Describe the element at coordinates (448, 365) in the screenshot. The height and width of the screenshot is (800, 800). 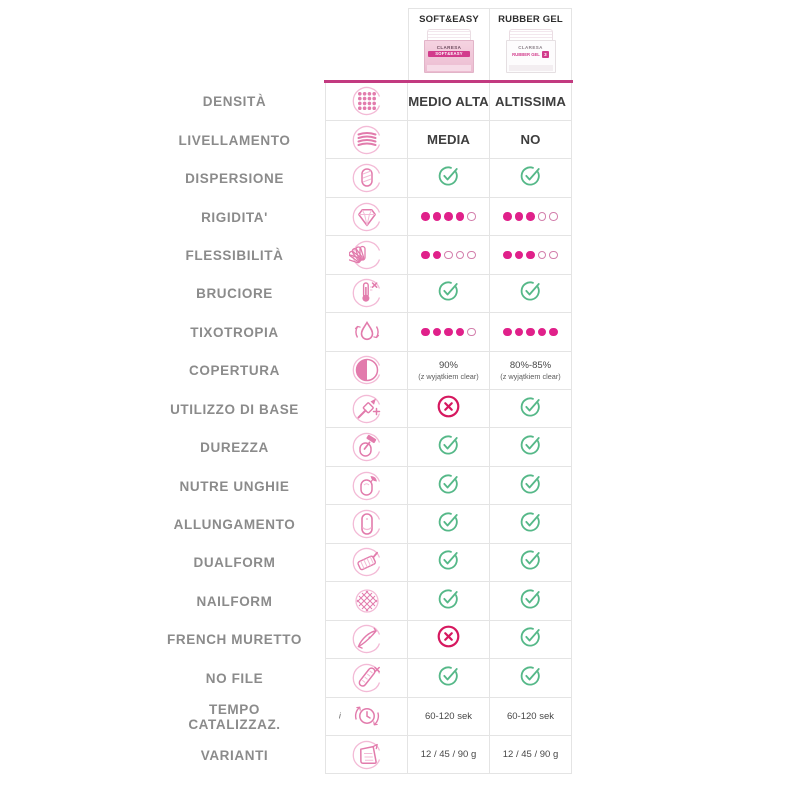
I see `value-text: 90%` at that location.